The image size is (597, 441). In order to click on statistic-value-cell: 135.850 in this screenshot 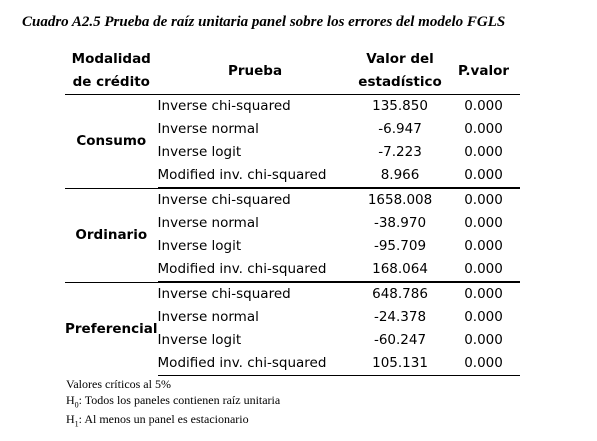, I will do `click(400, 106)`.